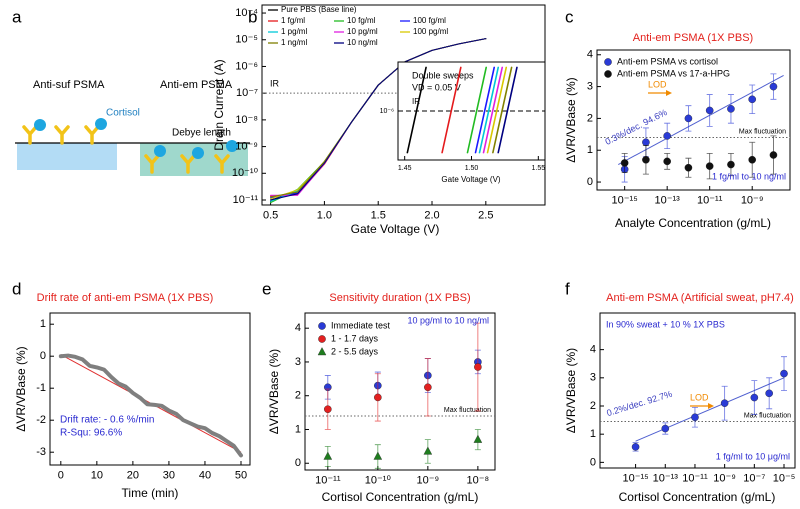 The width and height of the screenshot is (800, 509). Describe the element at coordinates (667, 61) in the screenshot. I see `legend-label: Anti-em PSMA vs cortisol` at that location.